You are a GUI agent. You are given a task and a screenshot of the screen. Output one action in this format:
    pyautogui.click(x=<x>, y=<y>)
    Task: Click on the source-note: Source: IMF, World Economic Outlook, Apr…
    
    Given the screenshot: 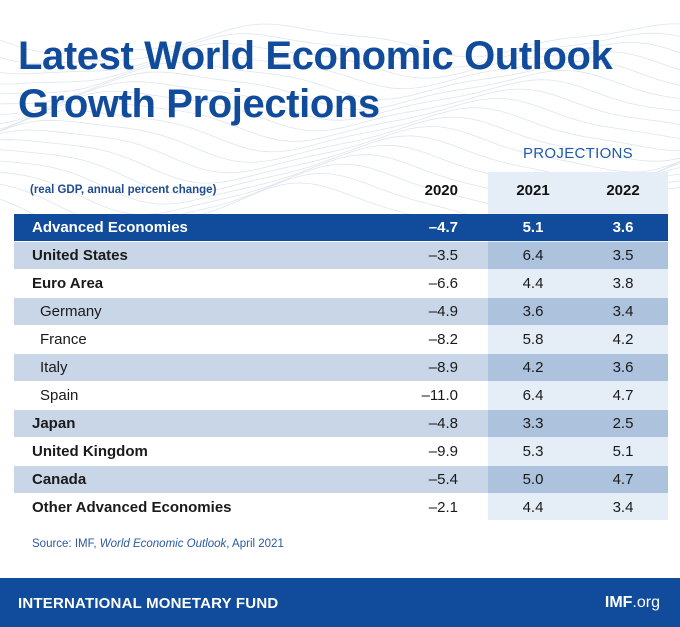 What is the action you would take?
    pyautogui.click(x=158, y=544)
    